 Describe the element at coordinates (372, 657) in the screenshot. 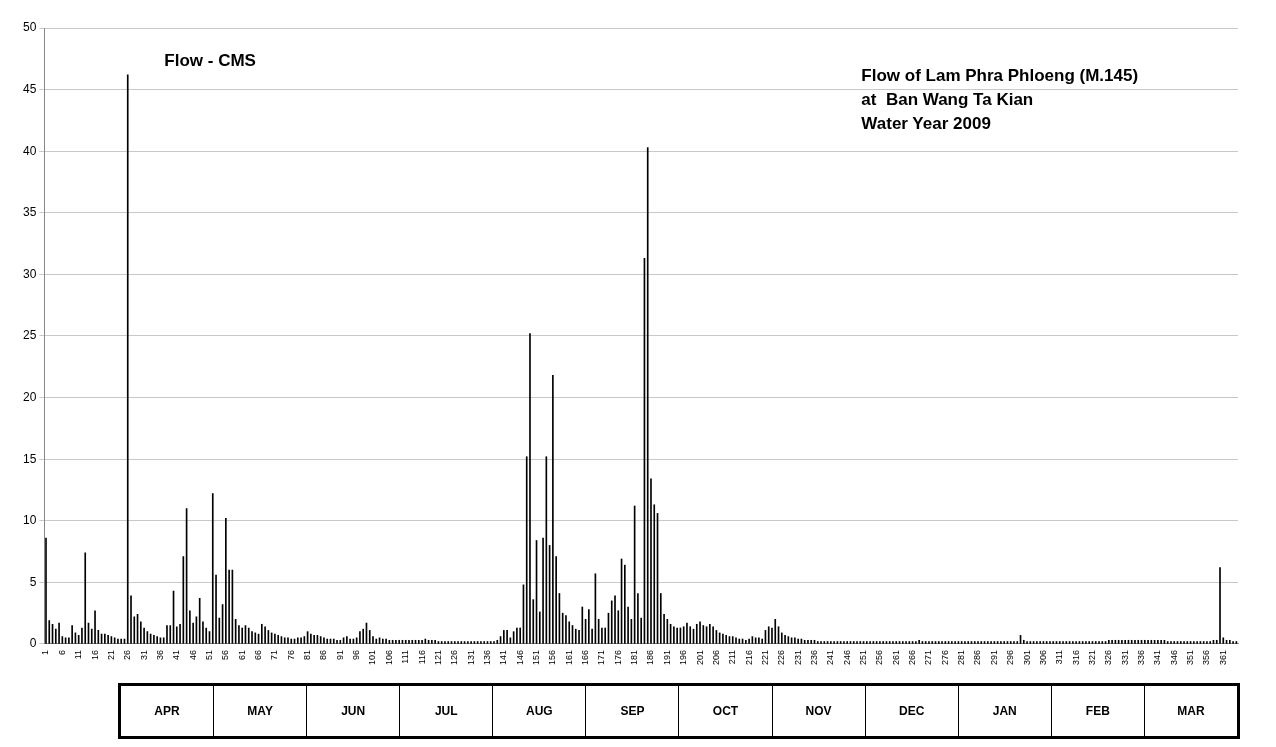

I see `x-tick-label: 101` at that location.